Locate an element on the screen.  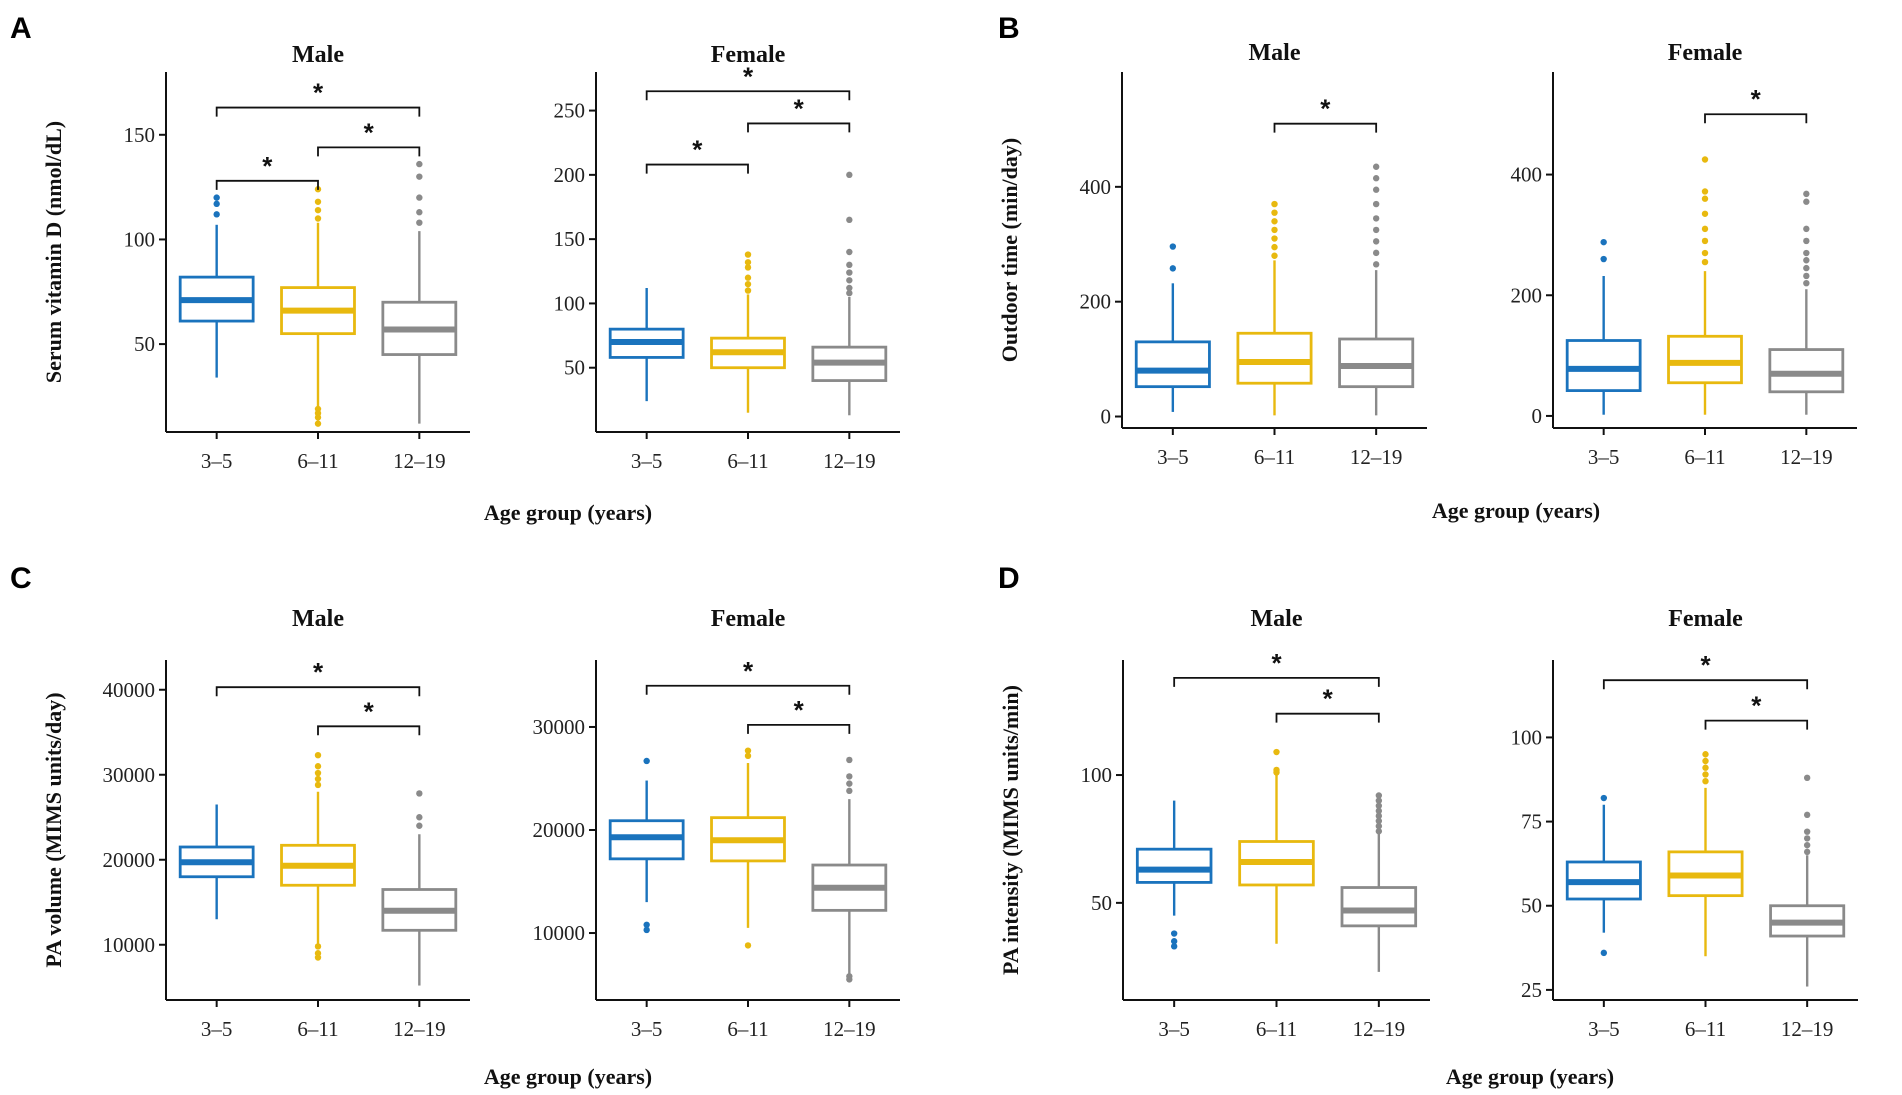
subplot-title: Female is located at coordinates (1705, 53).